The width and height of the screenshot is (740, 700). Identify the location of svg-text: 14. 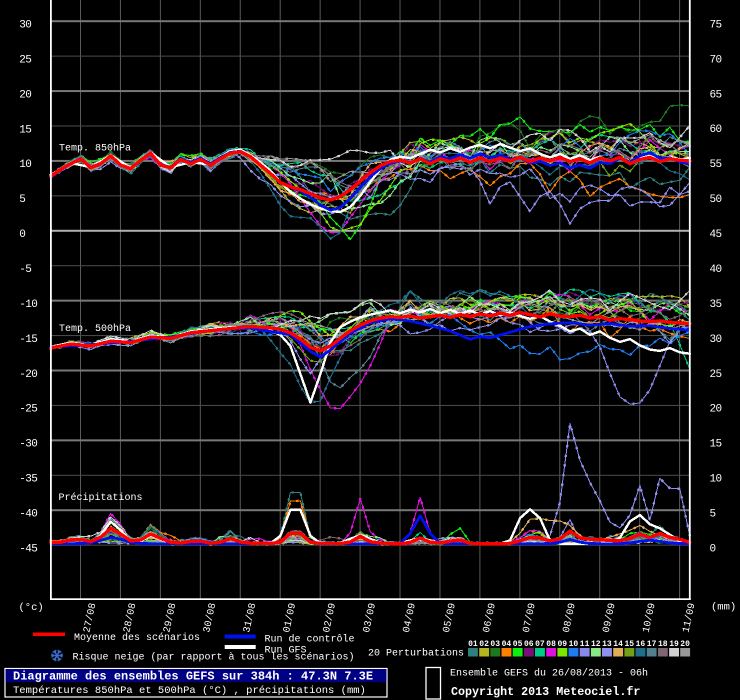
(618, 644).